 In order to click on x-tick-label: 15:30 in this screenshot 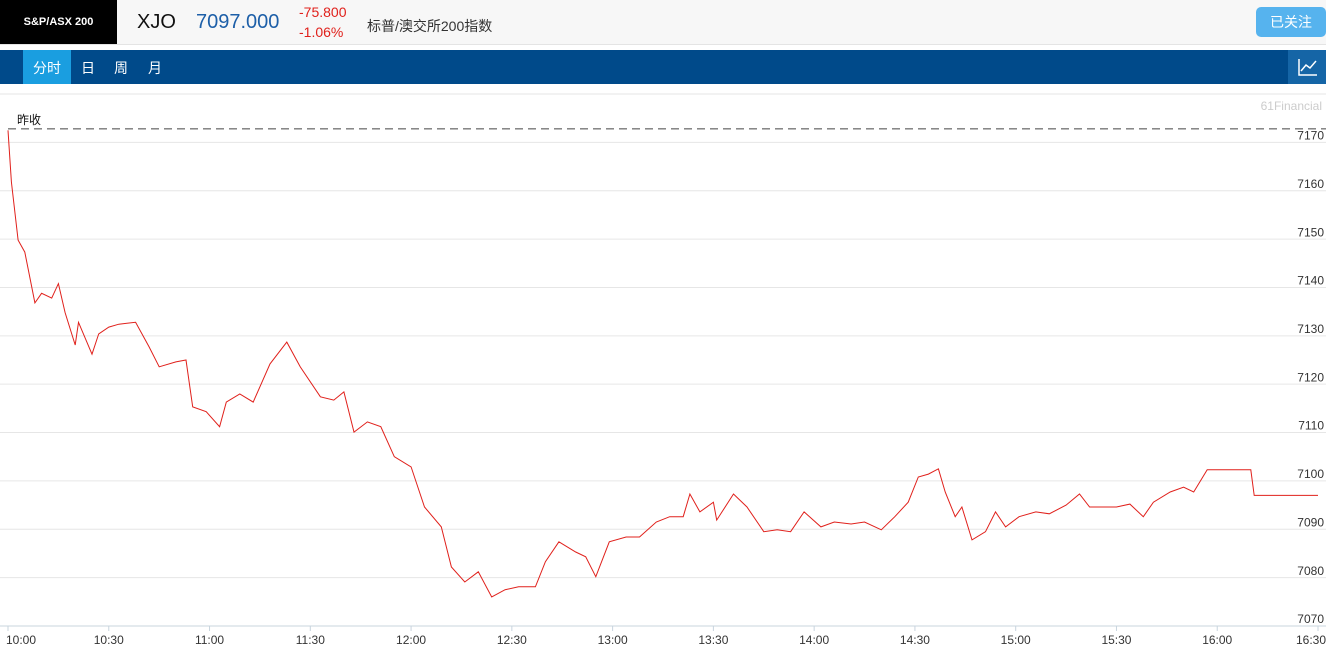, I will do `click(1116, 640)`.